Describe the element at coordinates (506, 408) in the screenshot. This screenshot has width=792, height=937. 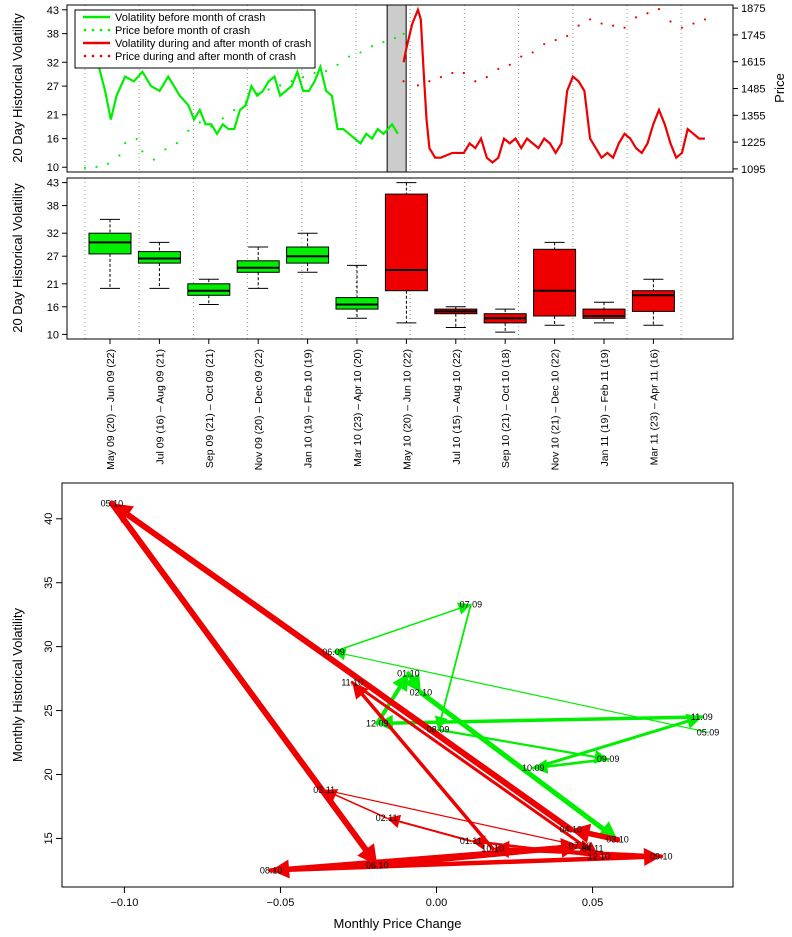
I see `x-tick-label: Sep 10 (21) – Oct 10 (18)` at that location.